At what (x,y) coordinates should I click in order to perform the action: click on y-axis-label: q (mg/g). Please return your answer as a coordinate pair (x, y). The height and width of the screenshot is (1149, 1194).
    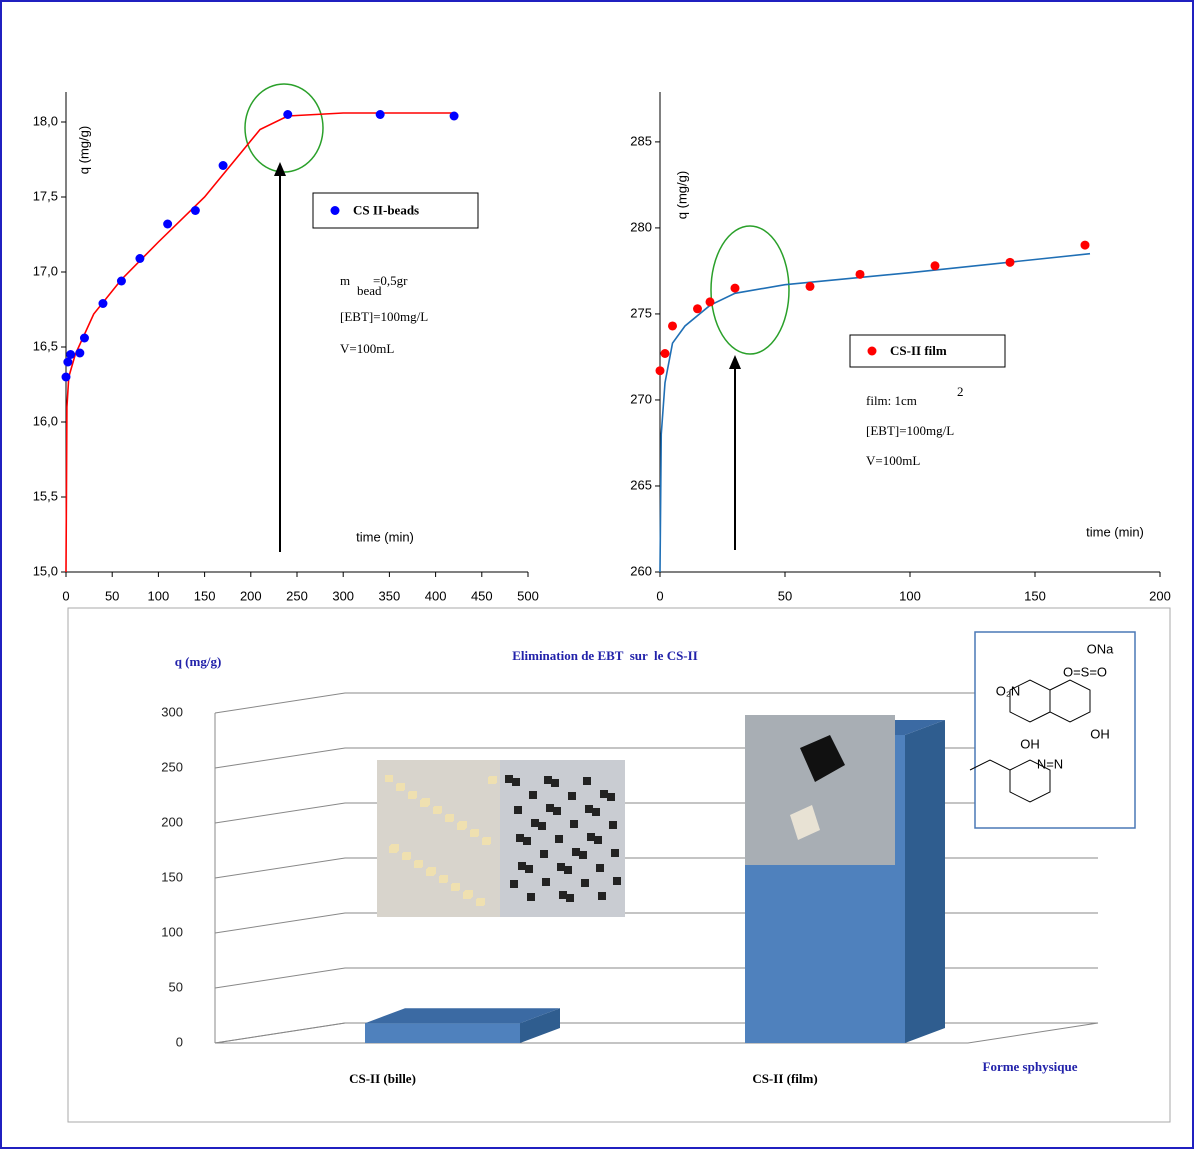
    Looking at the image, I should click on (681, 195).